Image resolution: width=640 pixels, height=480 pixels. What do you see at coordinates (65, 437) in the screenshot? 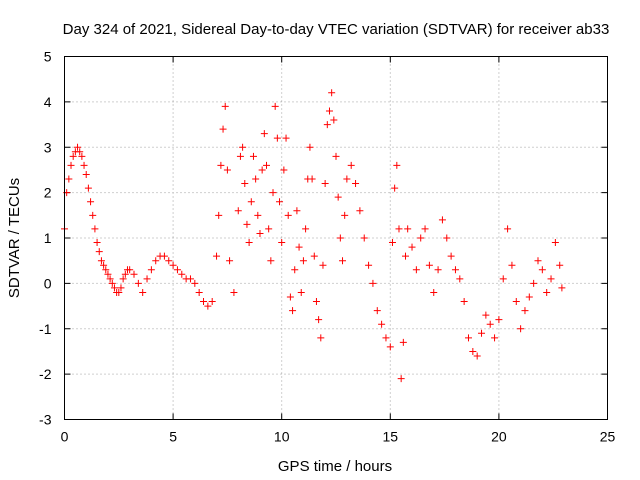
I see `x-tick-label: 0` at bounding box center [65, 437].